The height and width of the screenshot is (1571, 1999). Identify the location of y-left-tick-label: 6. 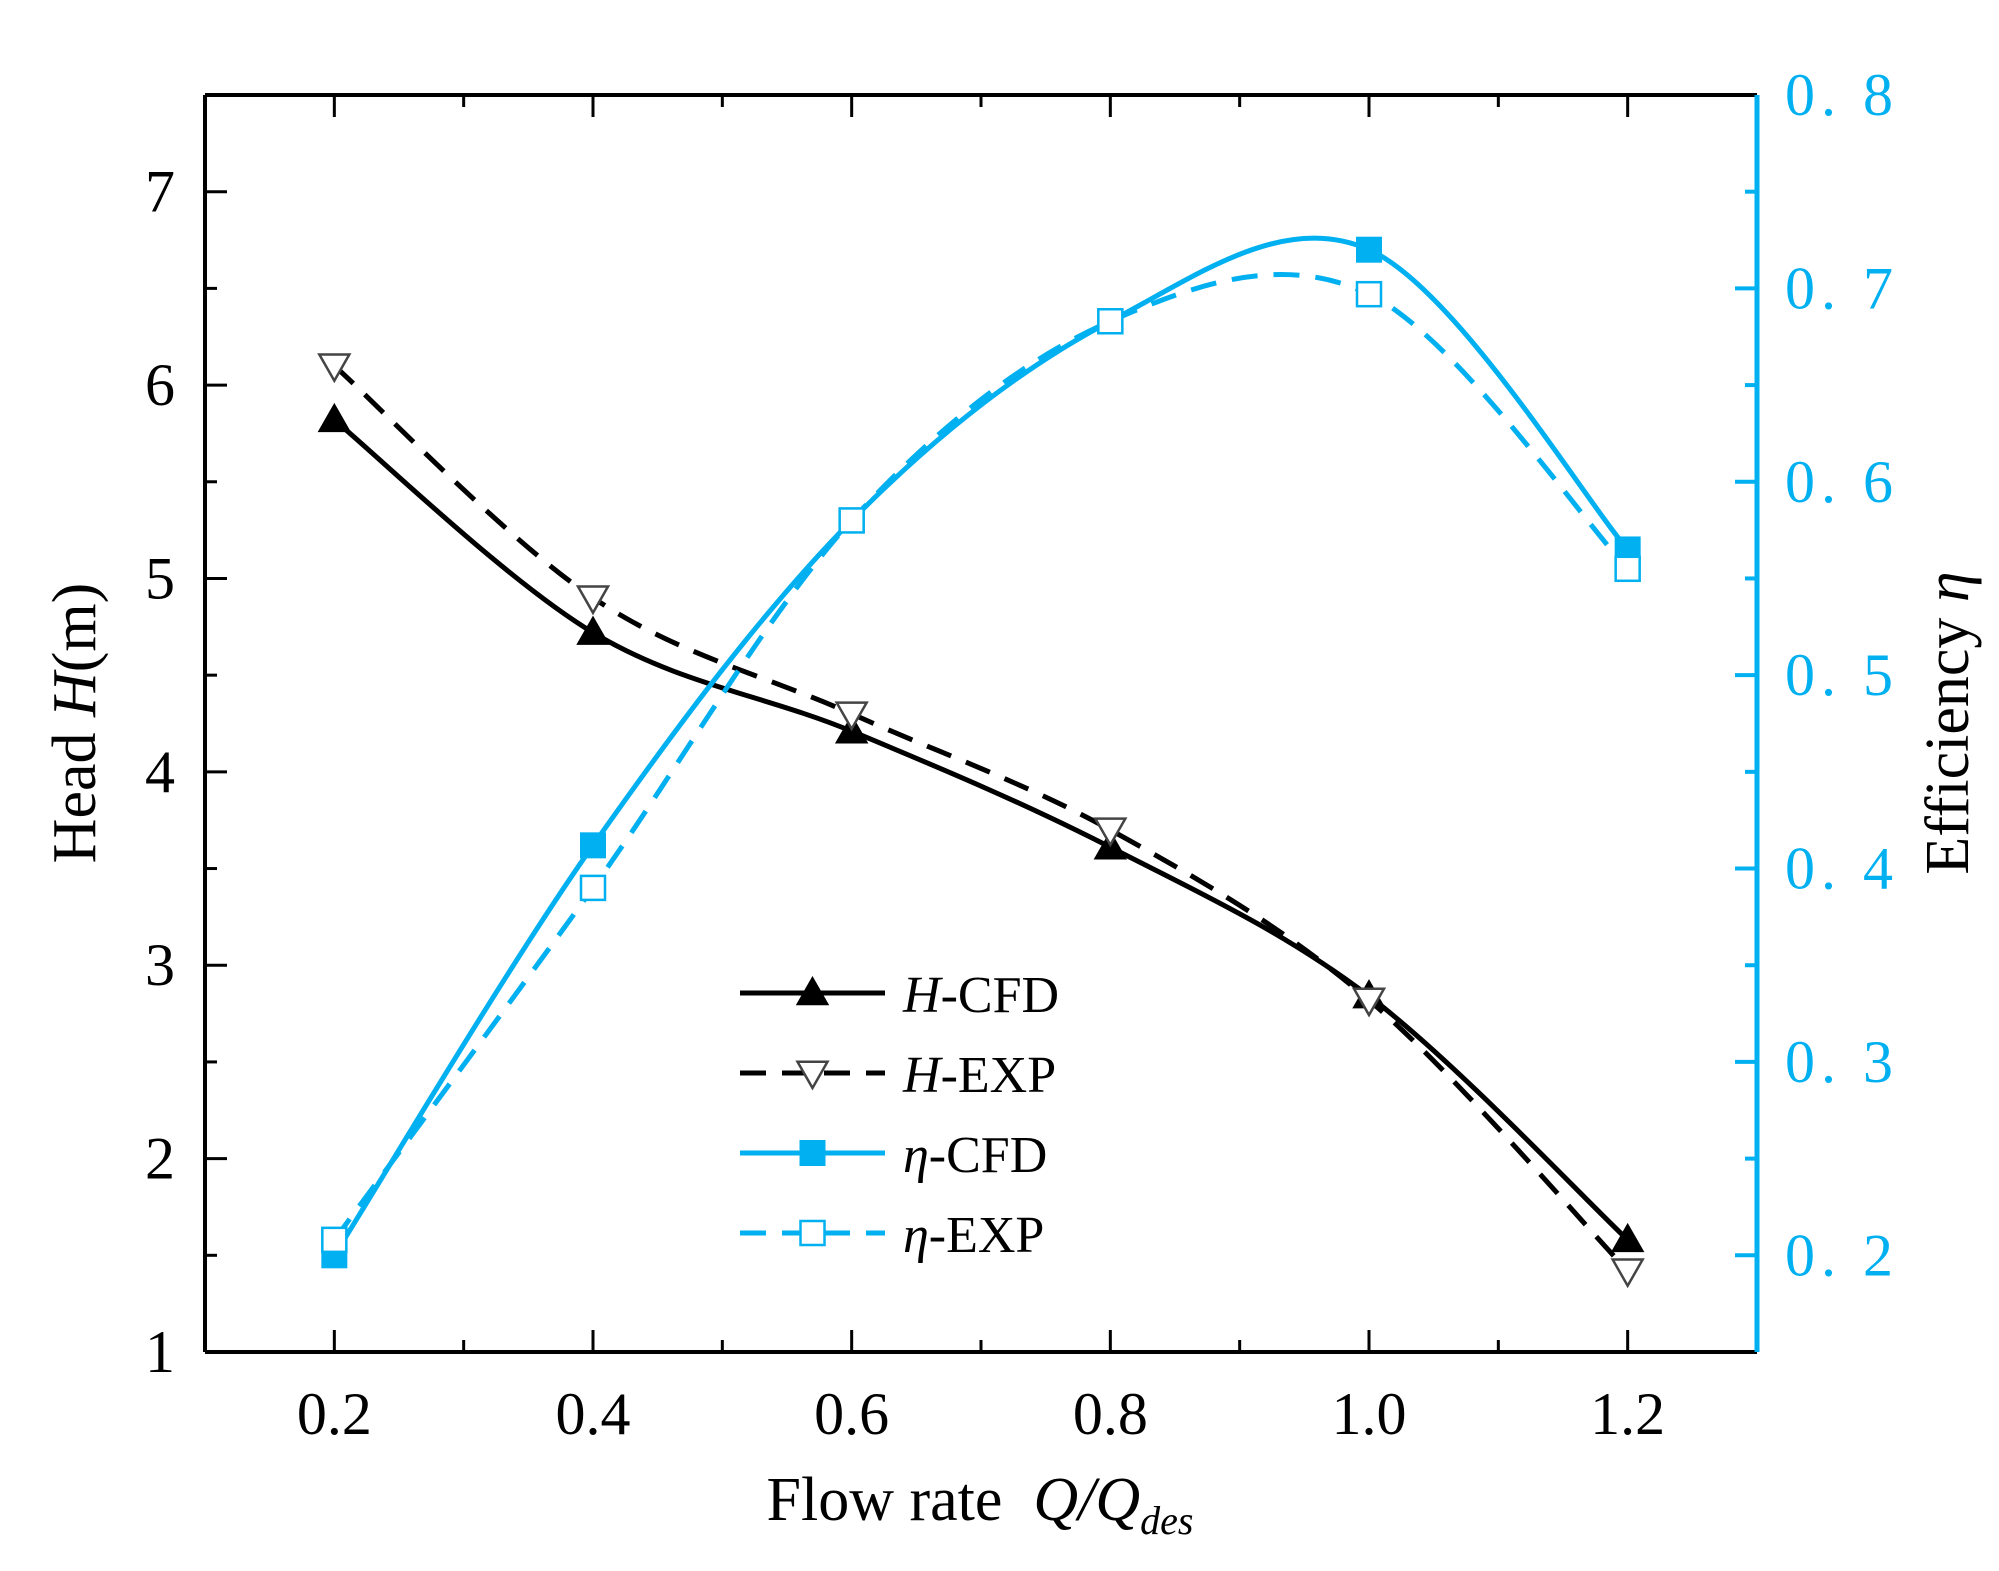
(160, 385).